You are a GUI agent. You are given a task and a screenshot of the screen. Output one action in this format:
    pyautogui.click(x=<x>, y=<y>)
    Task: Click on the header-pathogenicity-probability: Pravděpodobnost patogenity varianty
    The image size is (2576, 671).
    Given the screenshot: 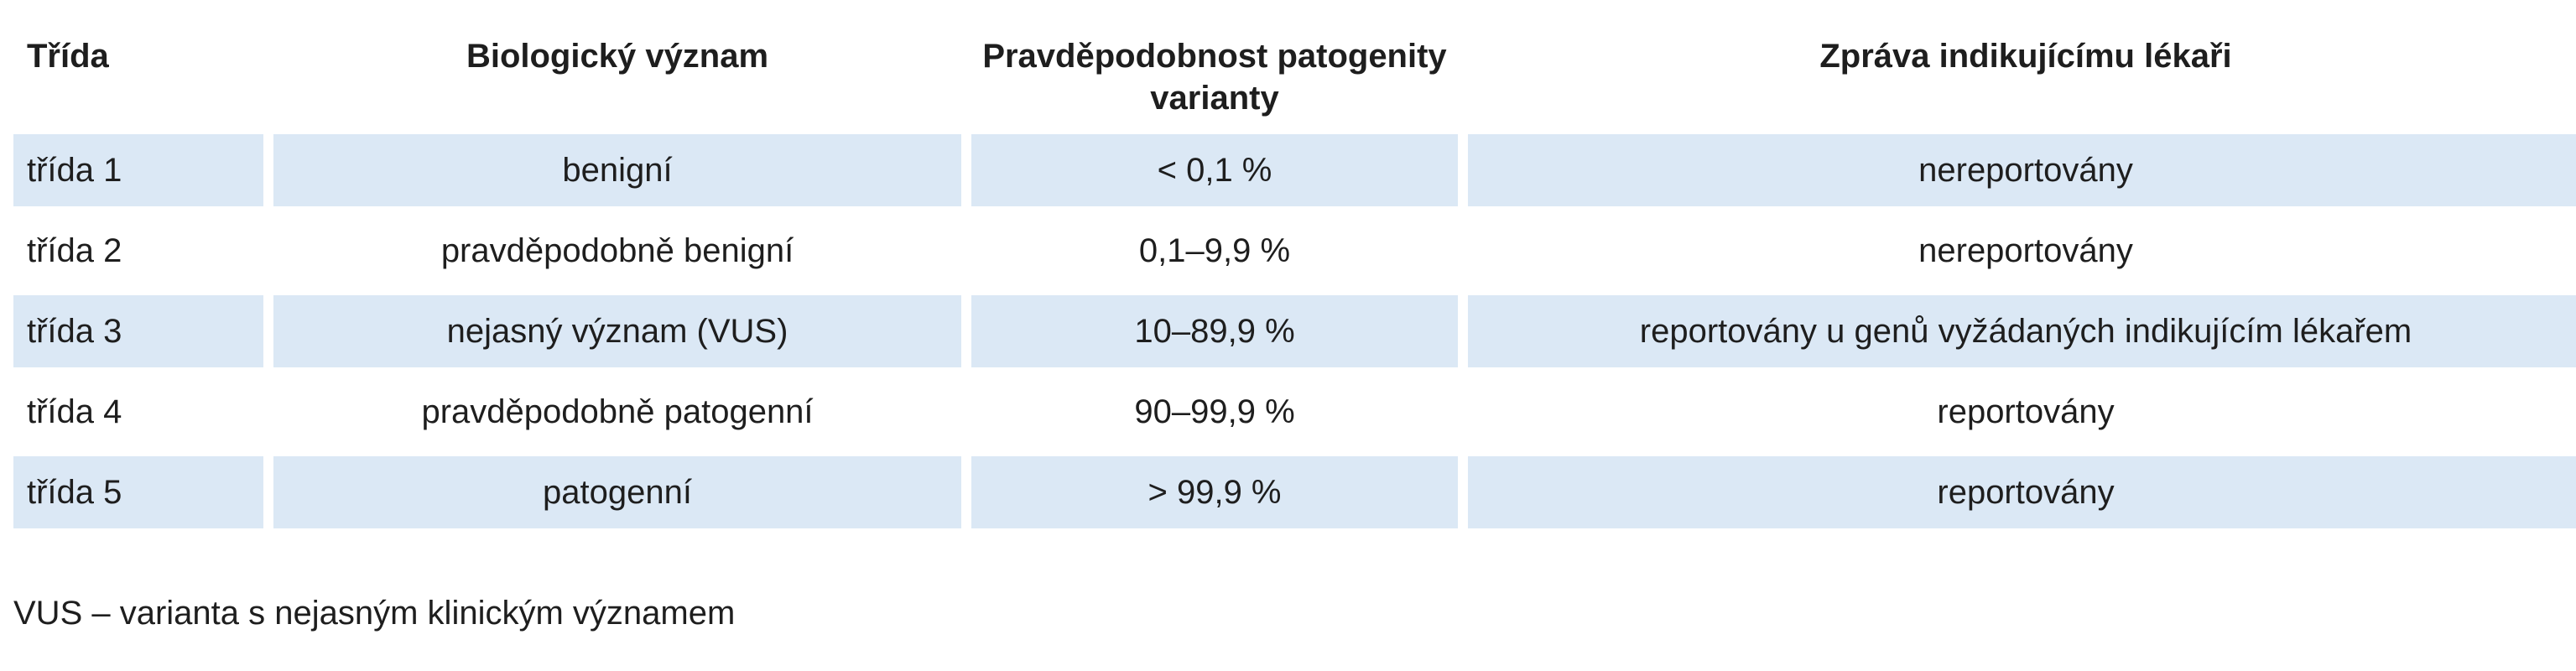 What is the action you would take?
    pyautogui.click(x=1214, y=77)
    